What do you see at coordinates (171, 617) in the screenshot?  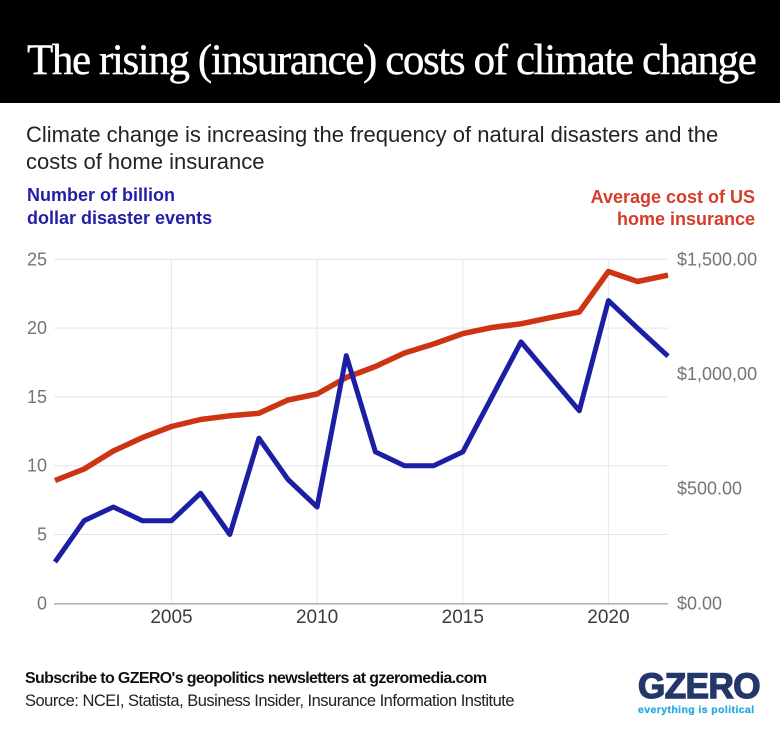 I see `svg-text: 2005` at bounding box center [171, 617].